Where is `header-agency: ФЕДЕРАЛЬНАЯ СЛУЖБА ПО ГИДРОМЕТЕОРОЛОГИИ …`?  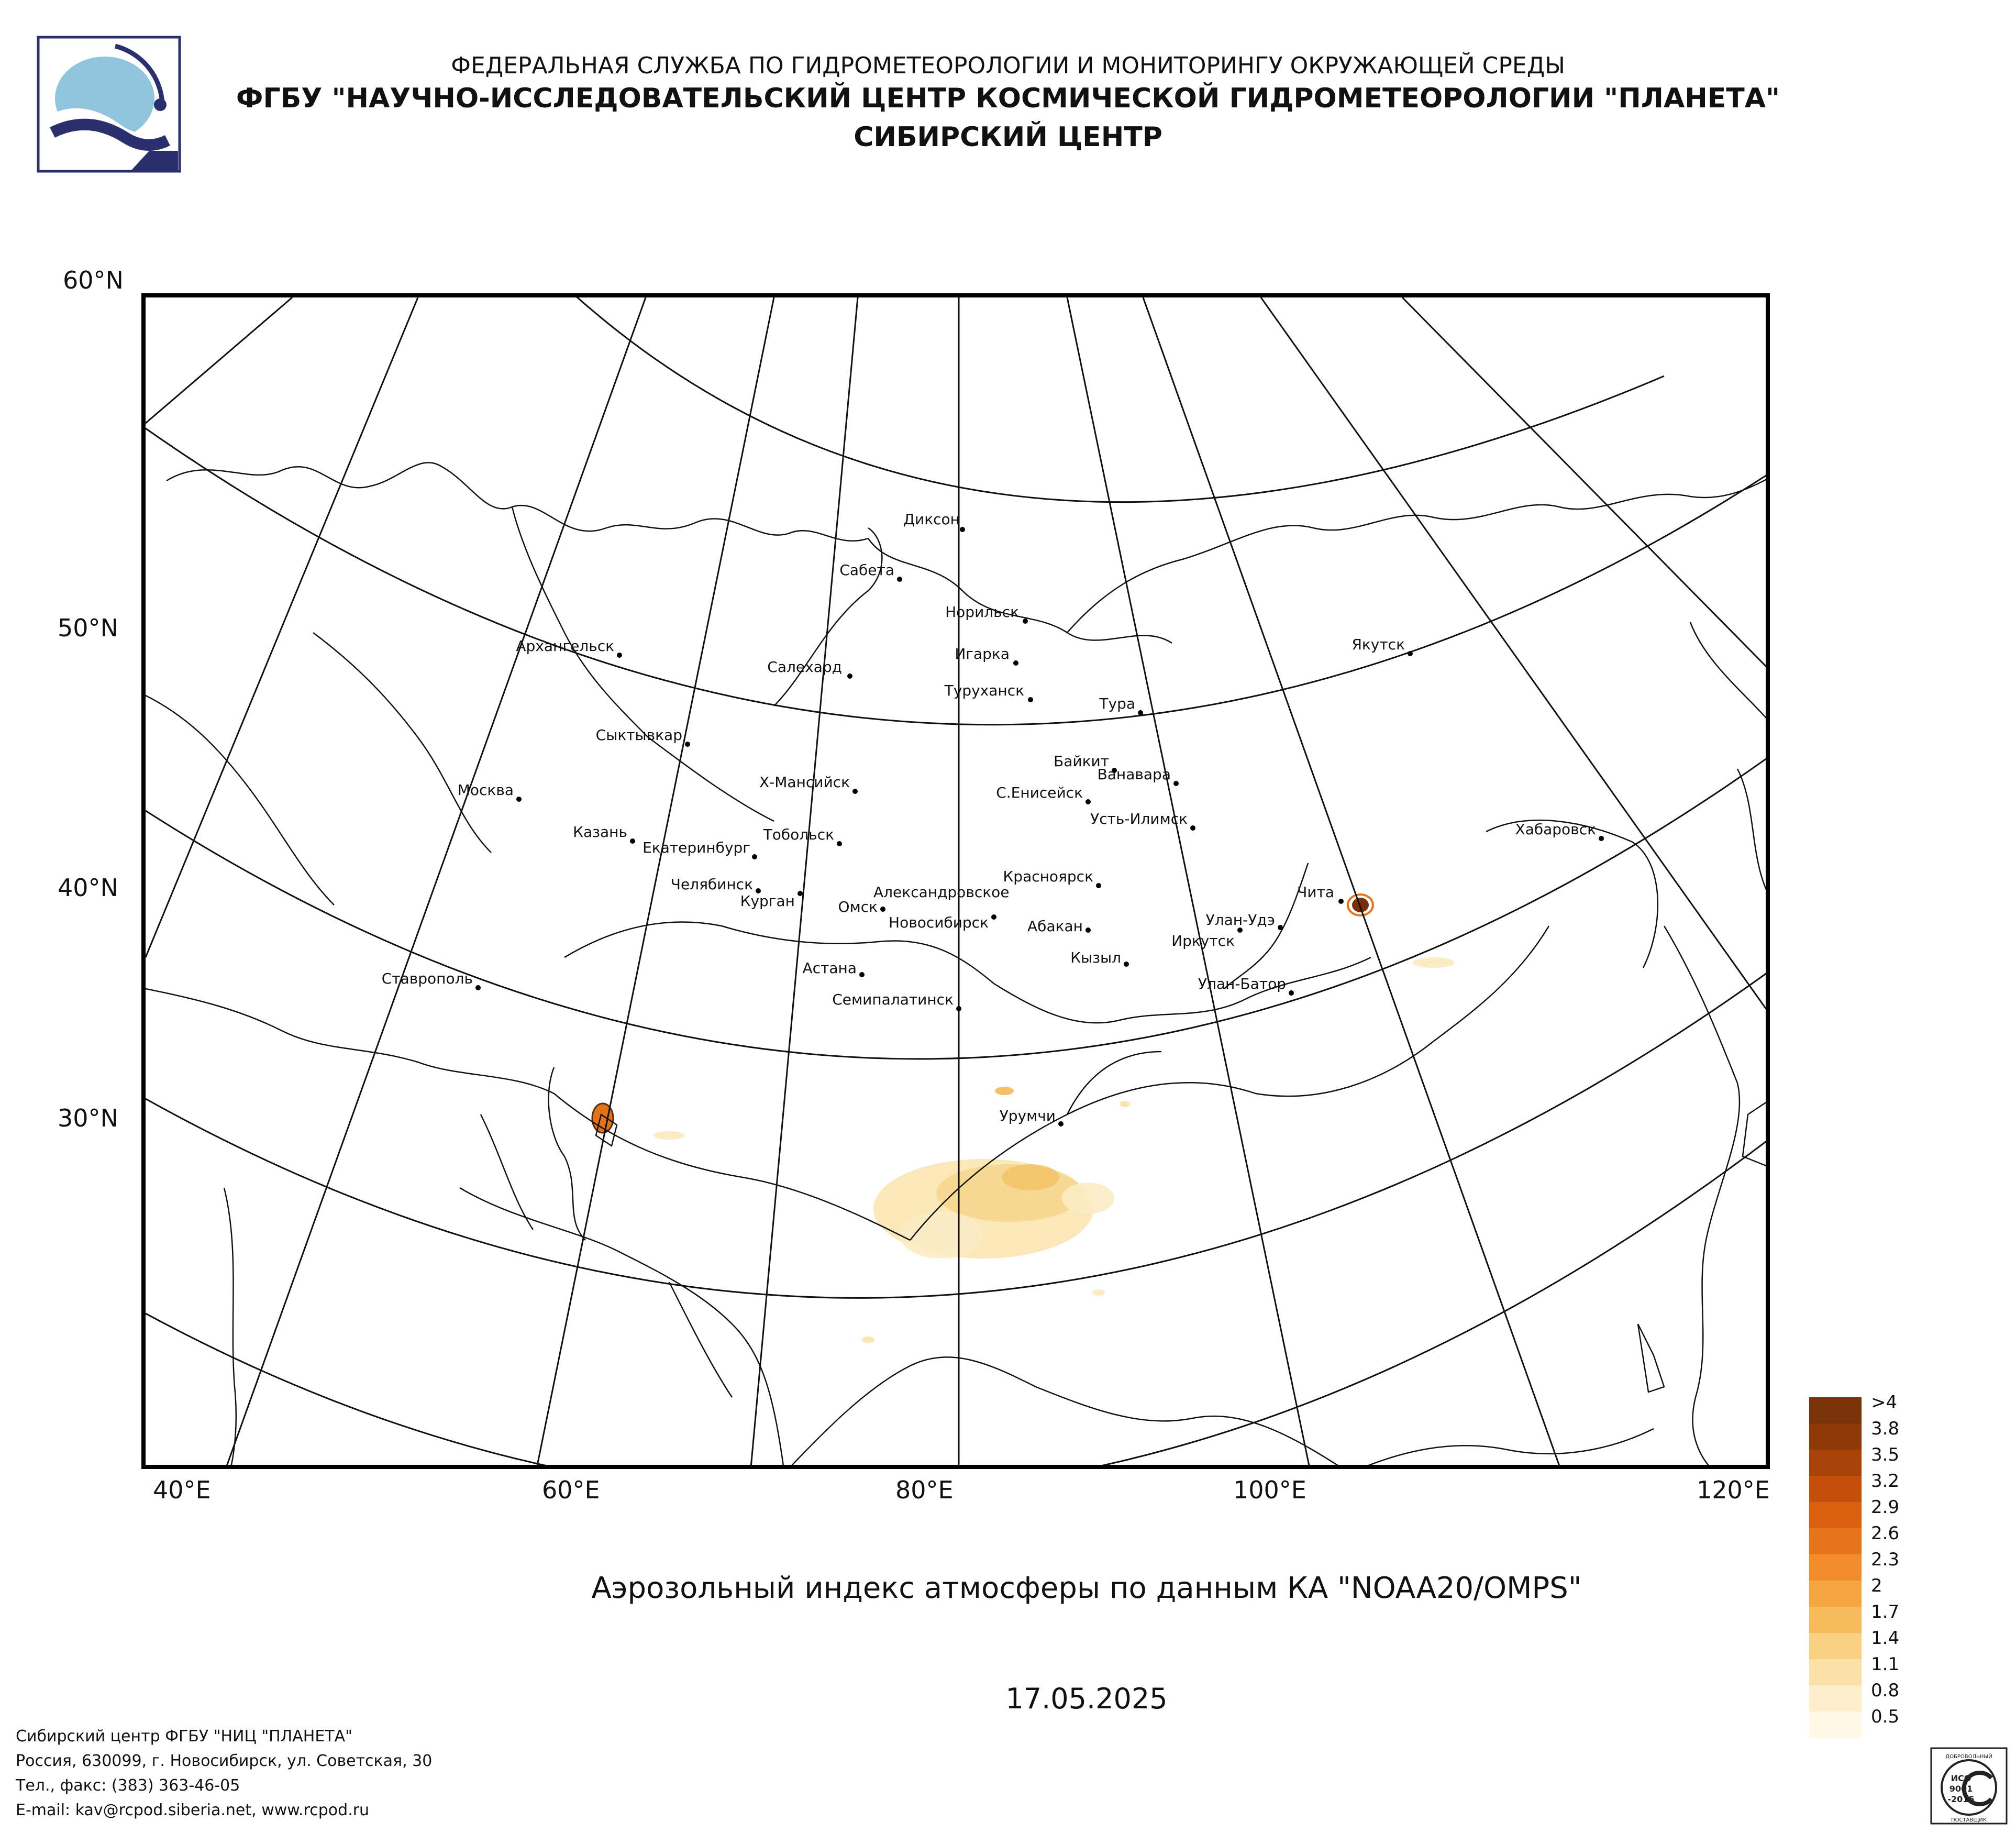 header-agency: ФЕДЕРАЛЬНАЯ СЛУЖБА ПО ГИДРОМЕТЕОРОЛОГИИ … is located at coordinates (1008, 65).